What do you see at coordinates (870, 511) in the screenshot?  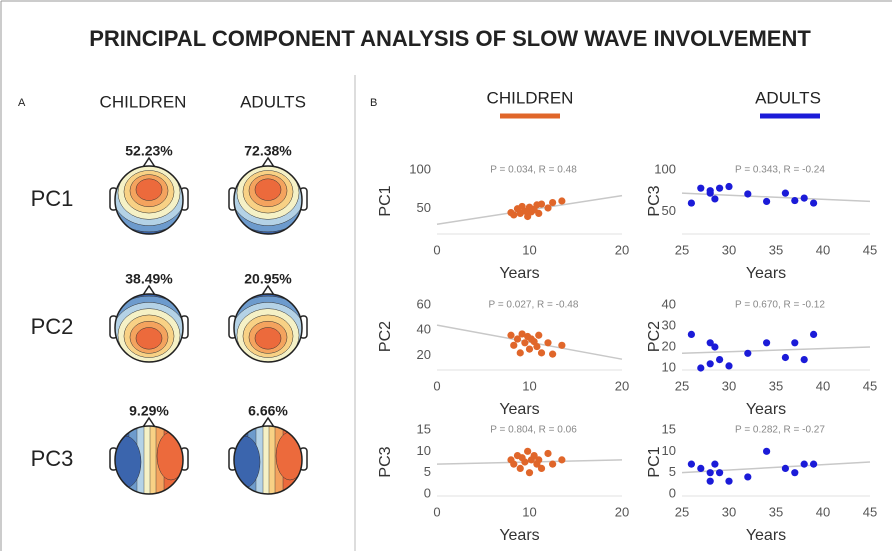 I see `x-tick-label: 45` at bounding box center [870, 511].